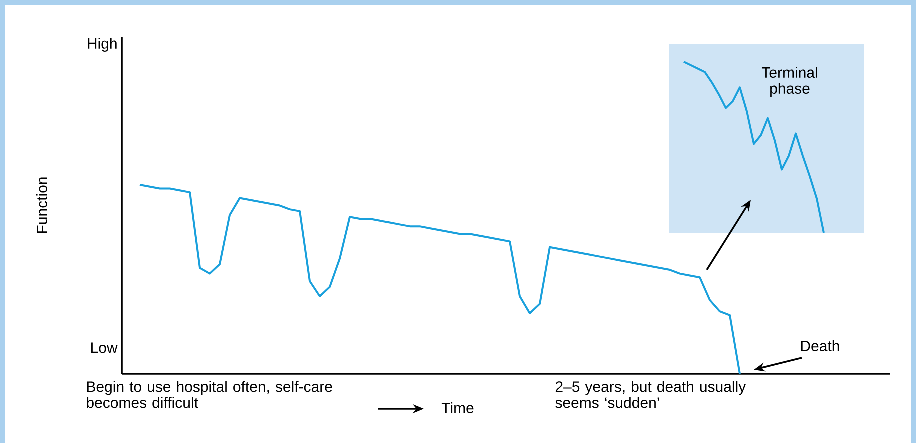 The height and width of the screenshot is (443, 916). I want to click on annotation: Terminal phase, so click(790, 82).